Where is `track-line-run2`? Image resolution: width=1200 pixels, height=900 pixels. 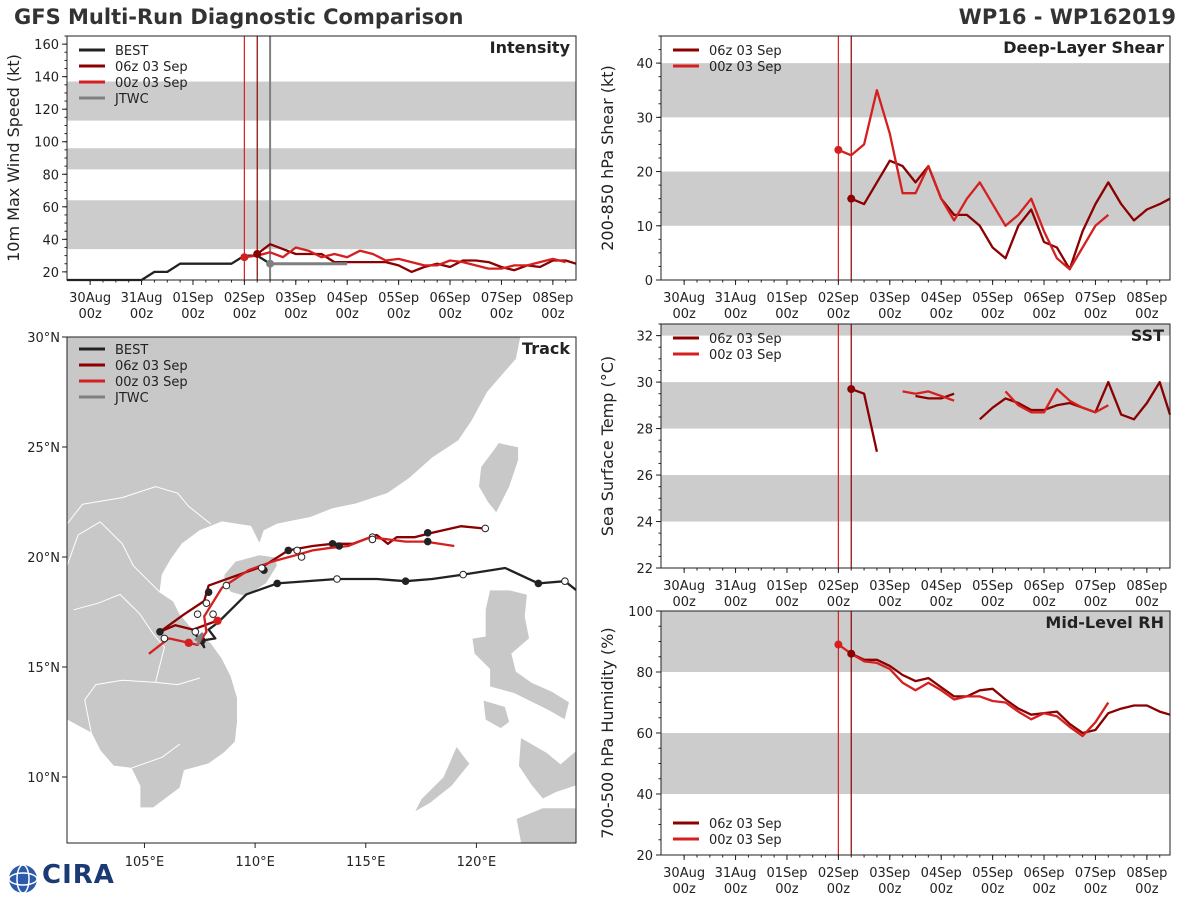 track-line-run2 is located at coordinates (301, 595).